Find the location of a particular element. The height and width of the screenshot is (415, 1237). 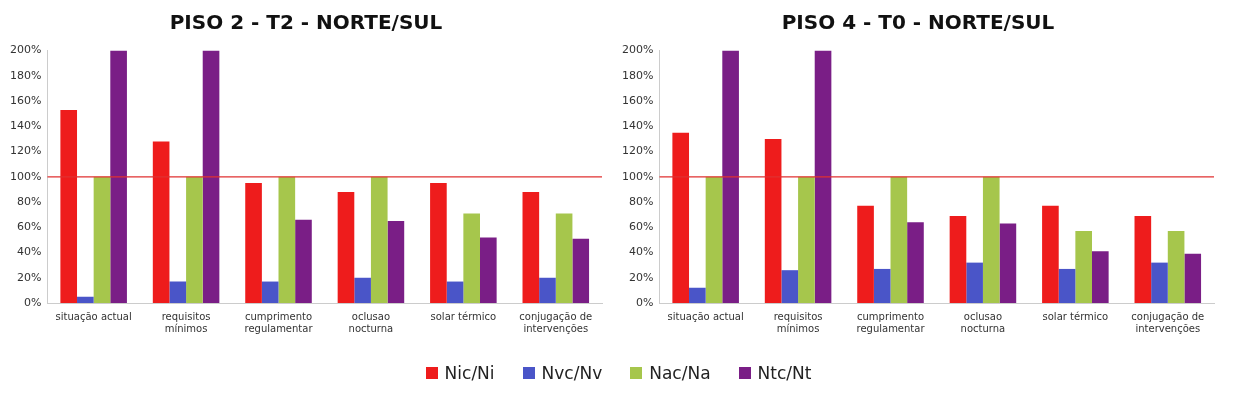

legend-label: Nic/Ni is located at coordinates (469, 373).